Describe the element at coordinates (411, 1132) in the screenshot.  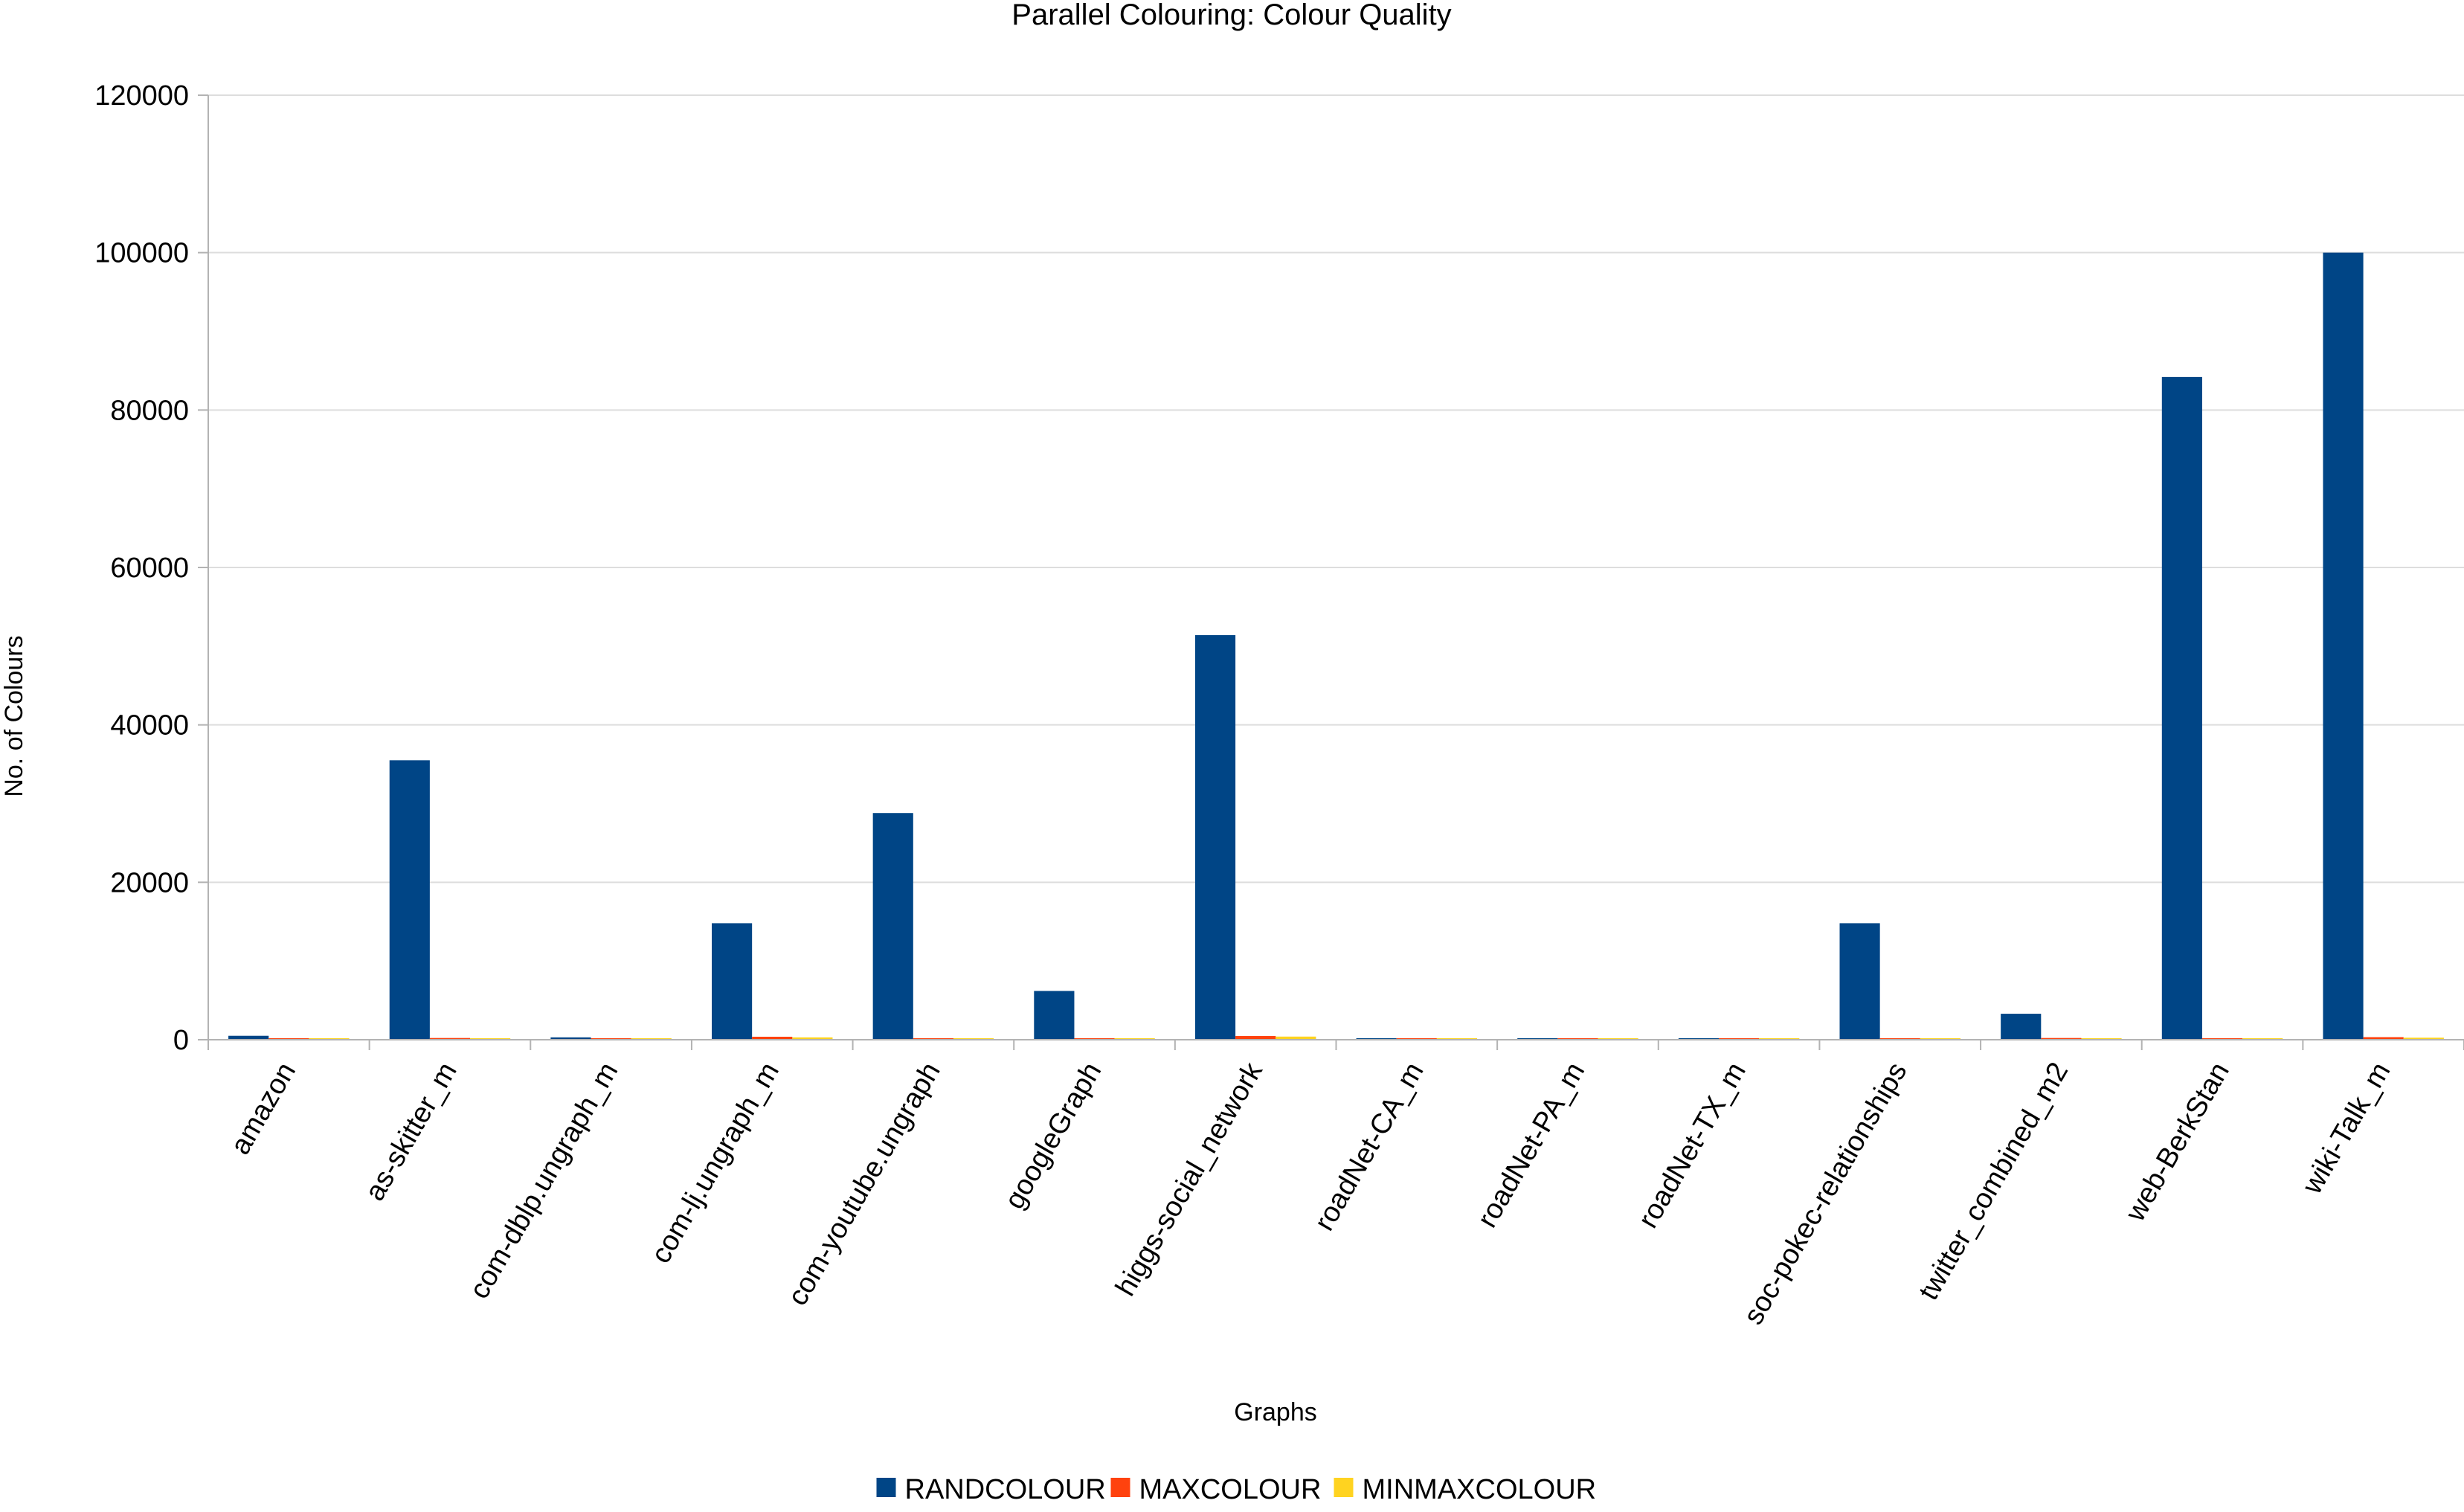
I see `x-tick-label: as-skitter_m` at that location.